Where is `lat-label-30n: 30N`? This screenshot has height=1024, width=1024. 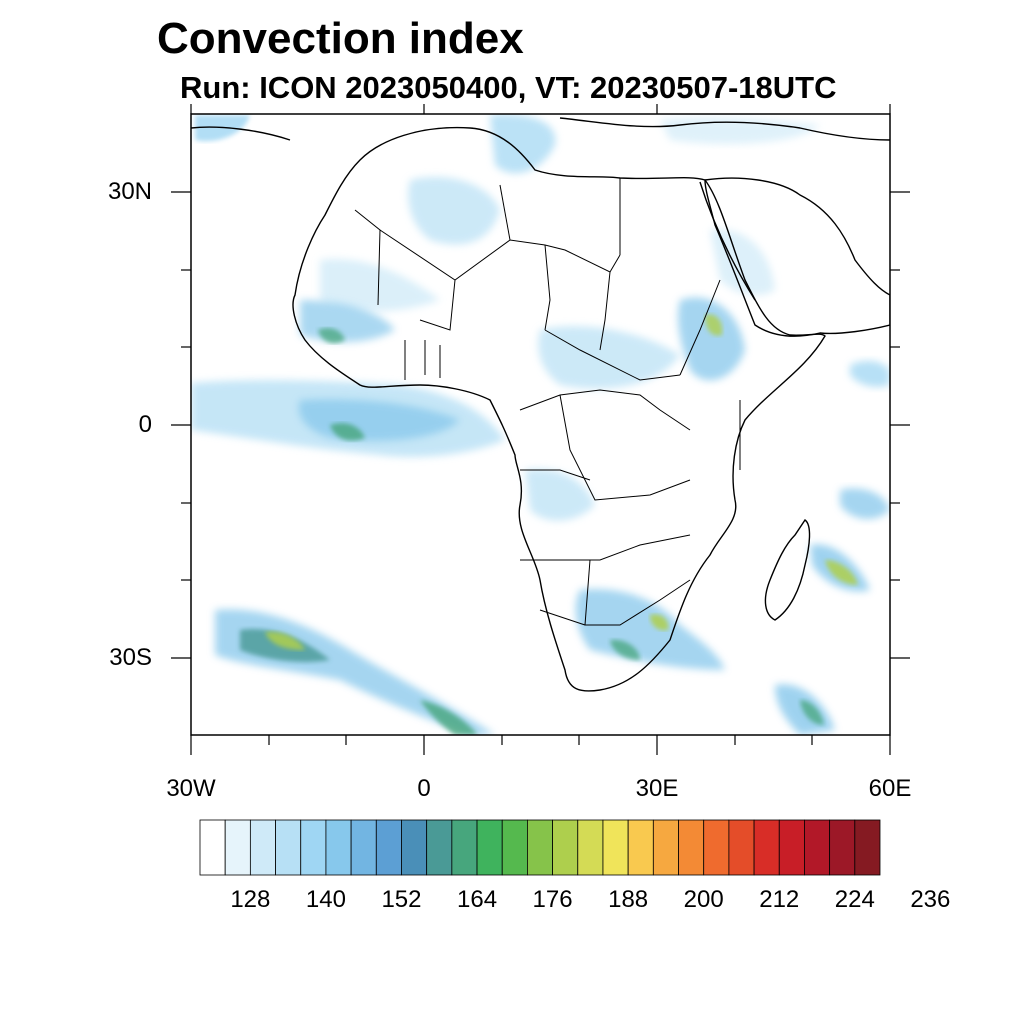 lat-label-30n: 30N is located at coordinates (129, 191).